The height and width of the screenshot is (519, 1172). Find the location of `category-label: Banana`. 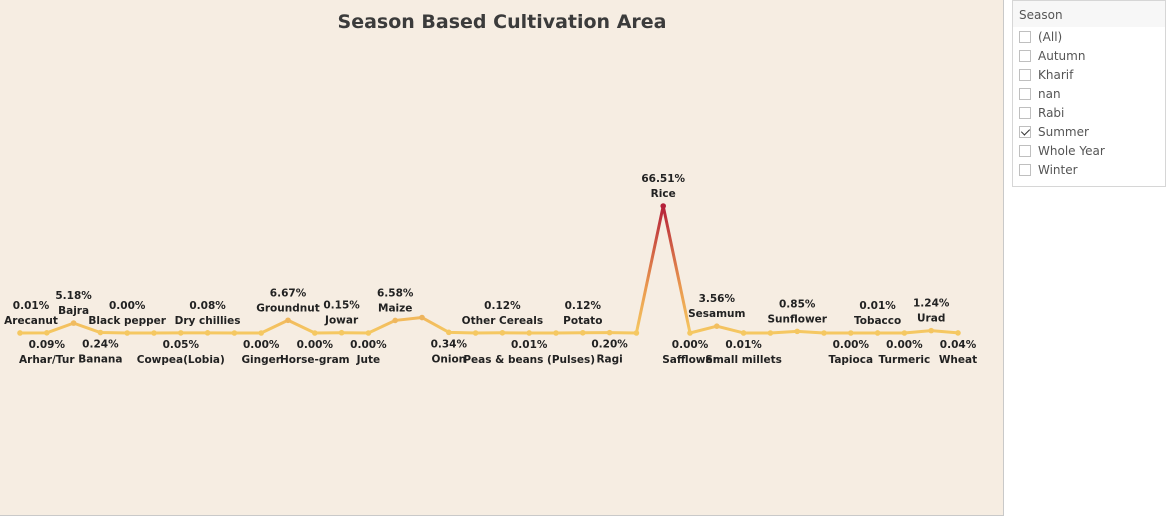

category-label: Banana is located at coordinates (100, 360).